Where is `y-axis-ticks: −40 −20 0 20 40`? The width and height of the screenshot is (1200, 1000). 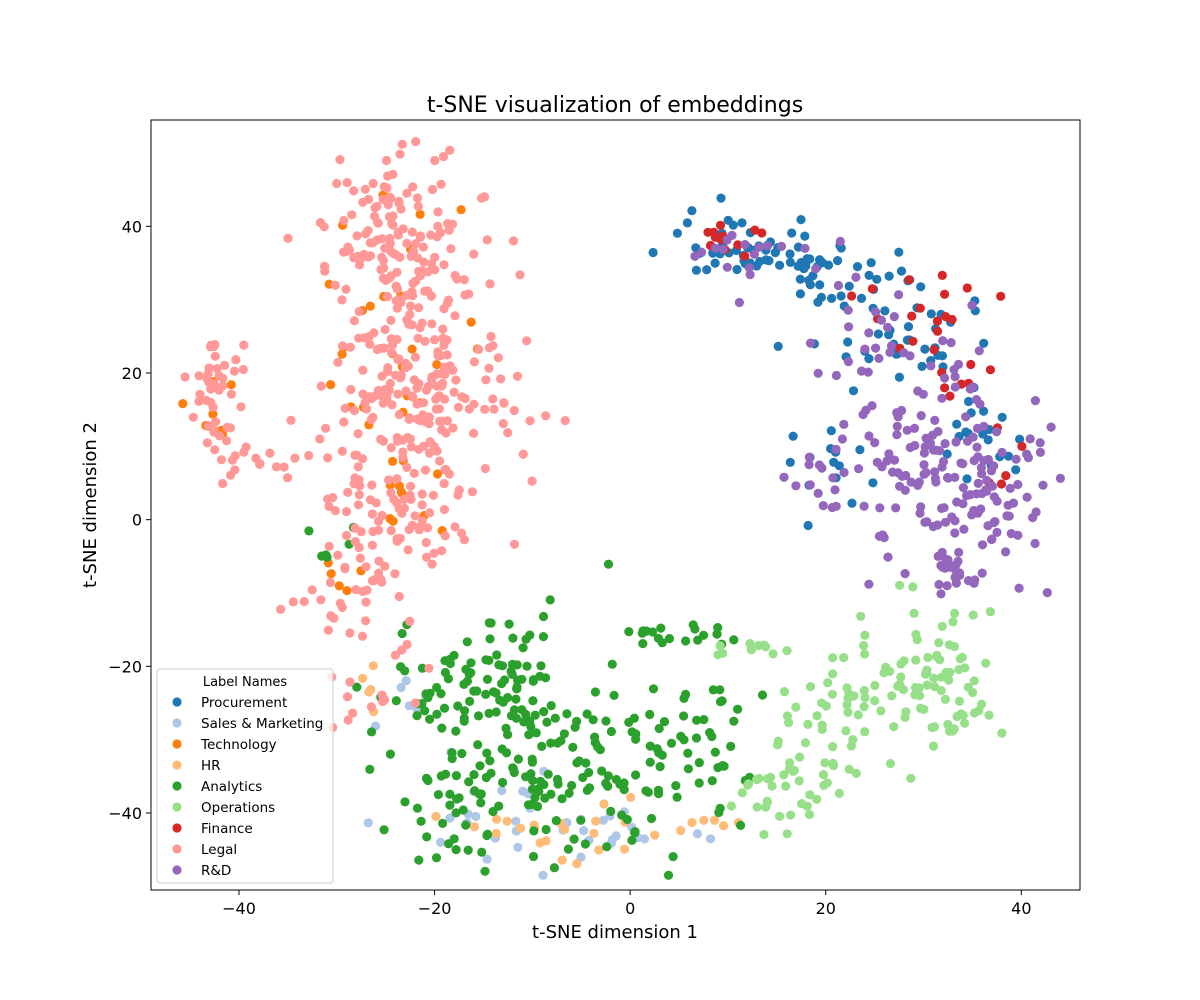 y-axis-ticks: −40 −20 0 20 40 is located at coordinates (129, 520).